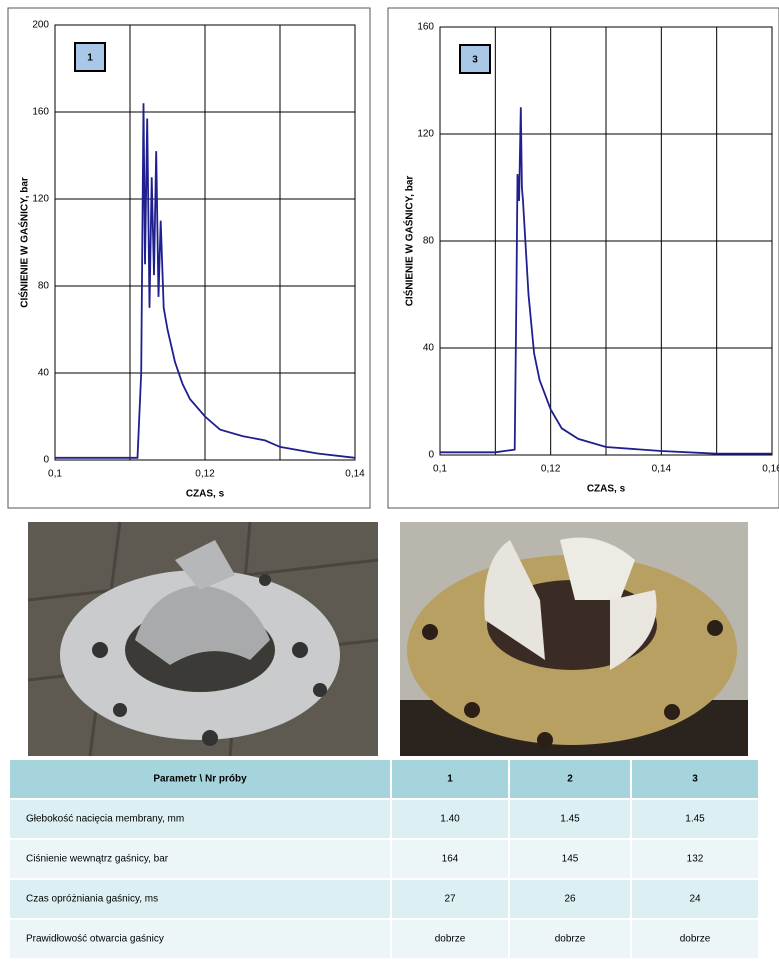 The image size is (779, 964). Describe the element at coordinates (97, 859) in the screenshot. I see `cell-text: Ciśnienie wewnątrz gaśnicy, bar` at that location.